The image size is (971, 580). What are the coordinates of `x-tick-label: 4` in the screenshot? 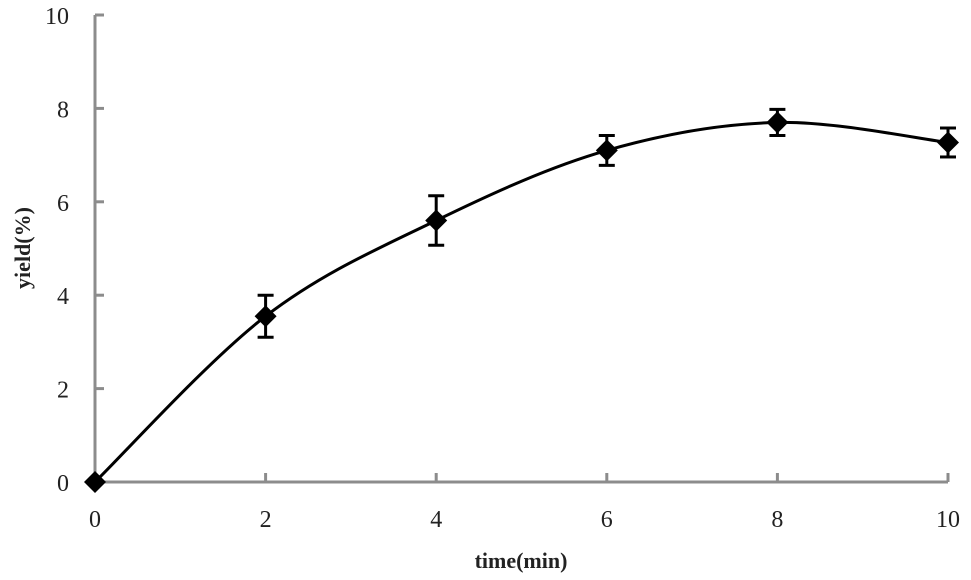 It's located at (436, 520).